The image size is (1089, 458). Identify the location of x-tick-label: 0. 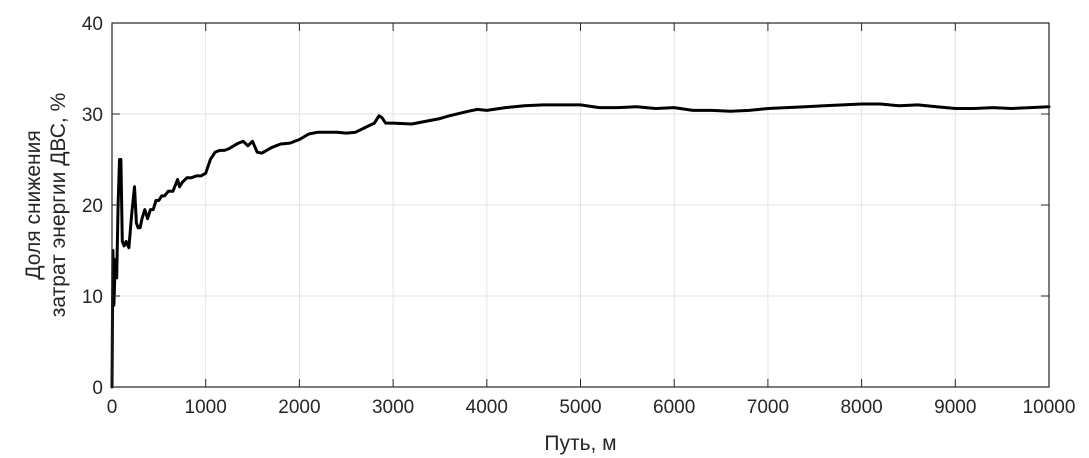
(112, 407).